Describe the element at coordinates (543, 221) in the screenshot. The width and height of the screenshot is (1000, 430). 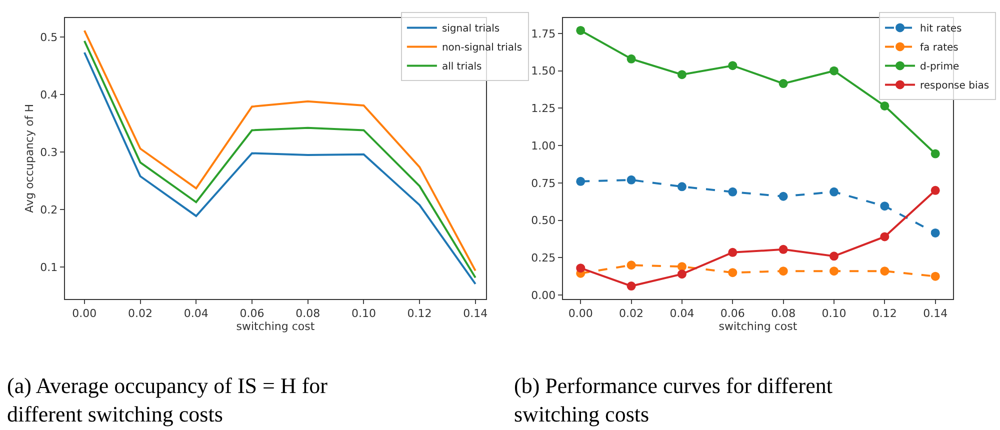
I see `y-tick-label: 0.50` at that location.